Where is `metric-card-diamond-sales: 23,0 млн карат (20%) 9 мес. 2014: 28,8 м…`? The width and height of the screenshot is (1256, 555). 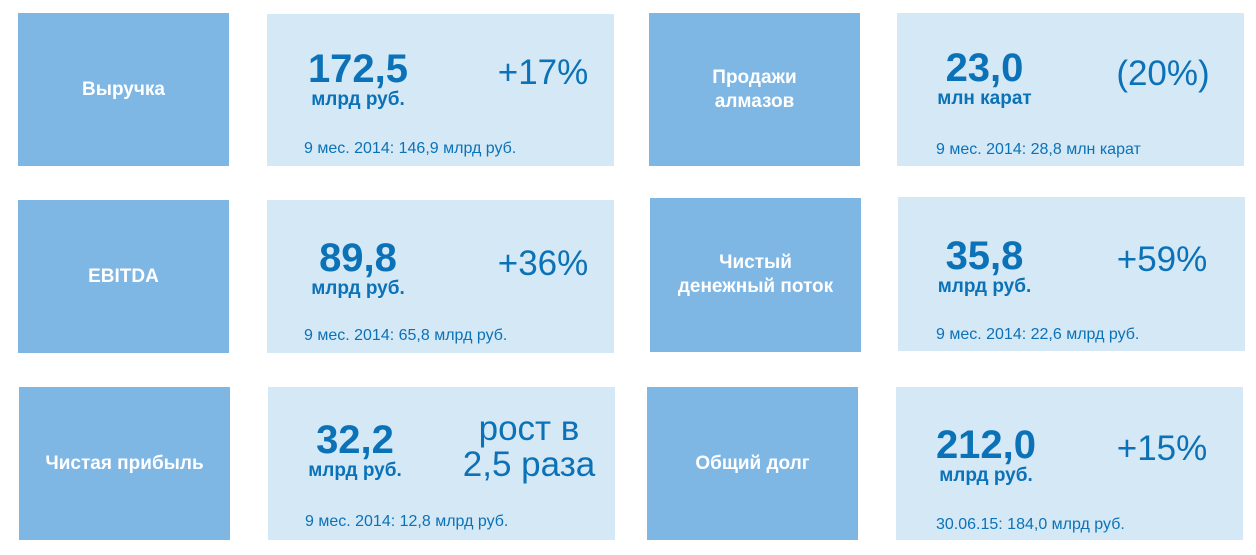
metric-card-diamond-sales: 23,0 млн карат (20%) 9 мес. 2014: 28,8 м… is located at coordinates (1070, 89).